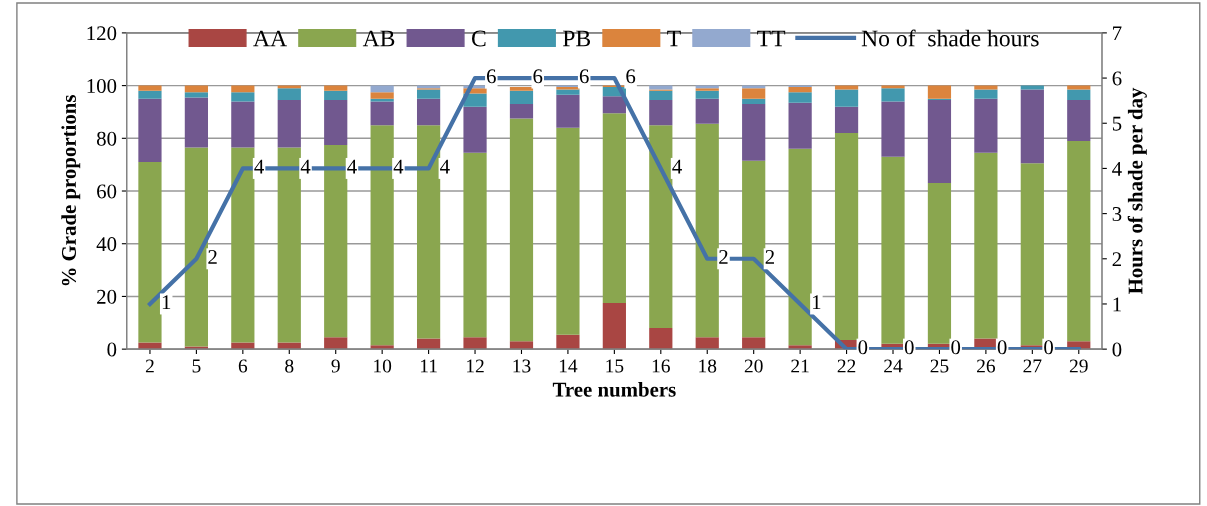 Image resolution: width=1207 pixels, height=506 pixels. I want to click on y-tick-label: 80, so click(106, 138).